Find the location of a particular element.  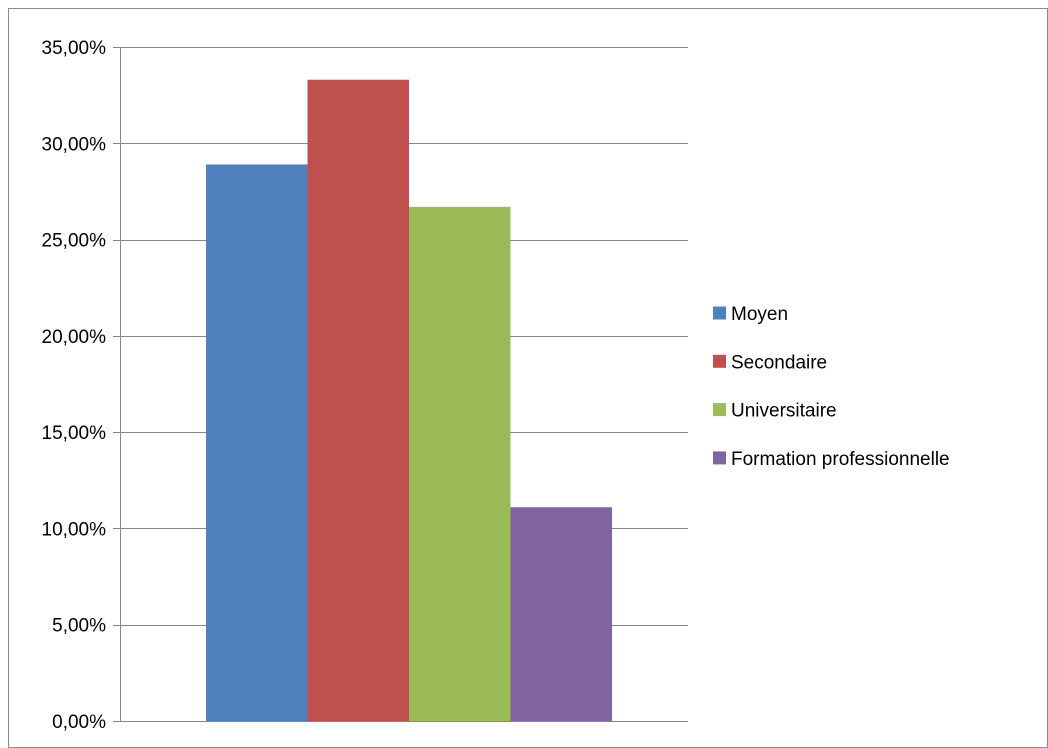

y-tick-label: 25,00% is located at coordinates (74, 241).